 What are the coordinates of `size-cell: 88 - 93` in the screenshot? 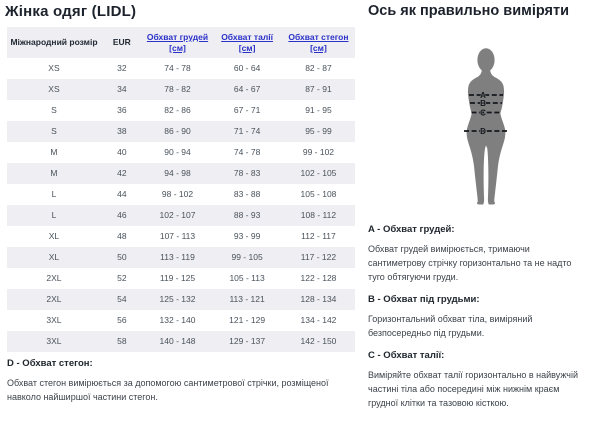 It's located at (247, 215).